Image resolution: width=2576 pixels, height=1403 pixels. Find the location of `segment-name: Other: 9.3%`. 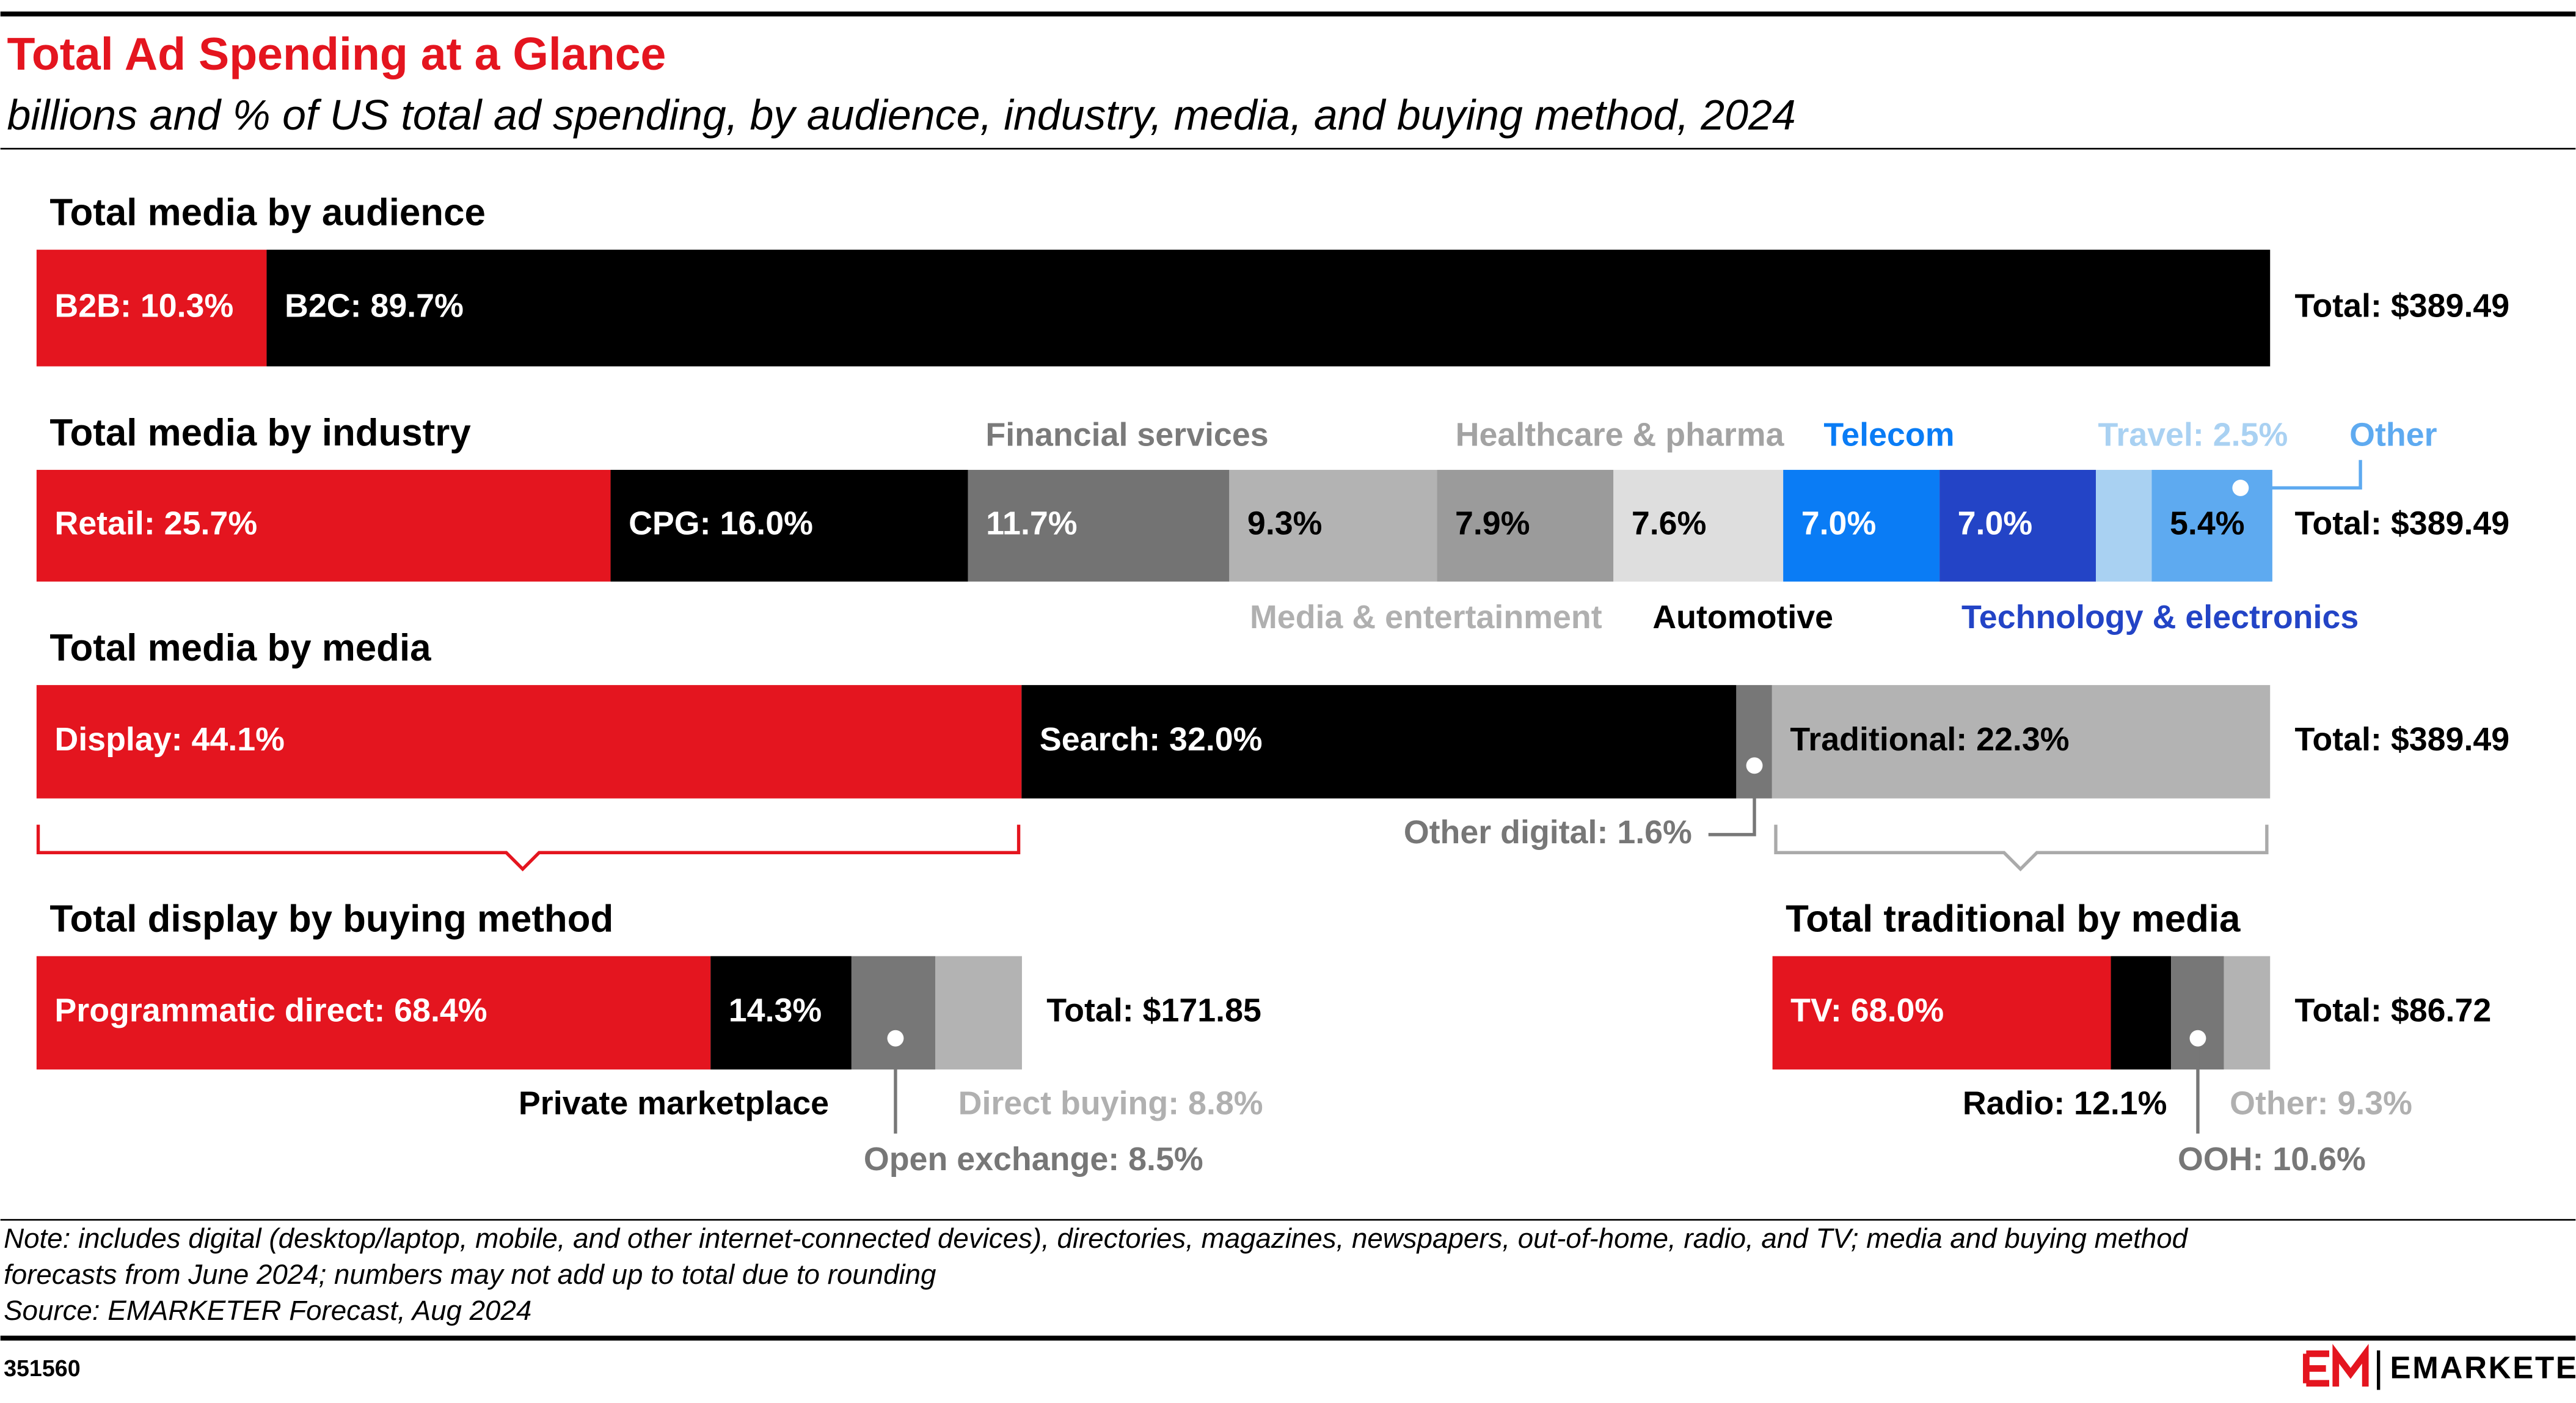

segment-name: Other: 9.3% is located at coordinates (2321, 1103).